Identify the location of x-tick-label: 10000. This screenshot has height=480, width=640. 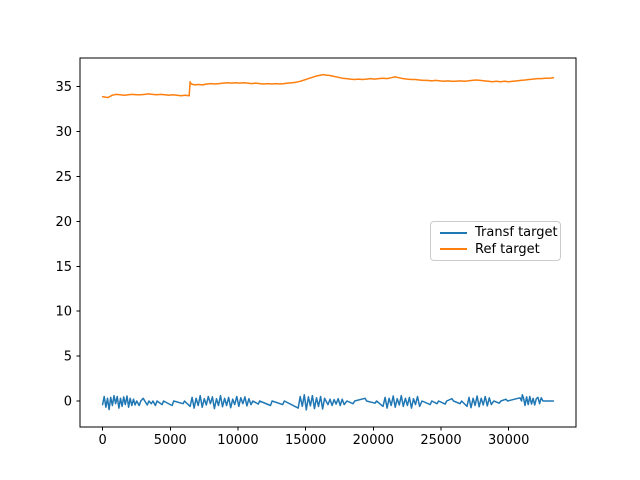
(237, 440).